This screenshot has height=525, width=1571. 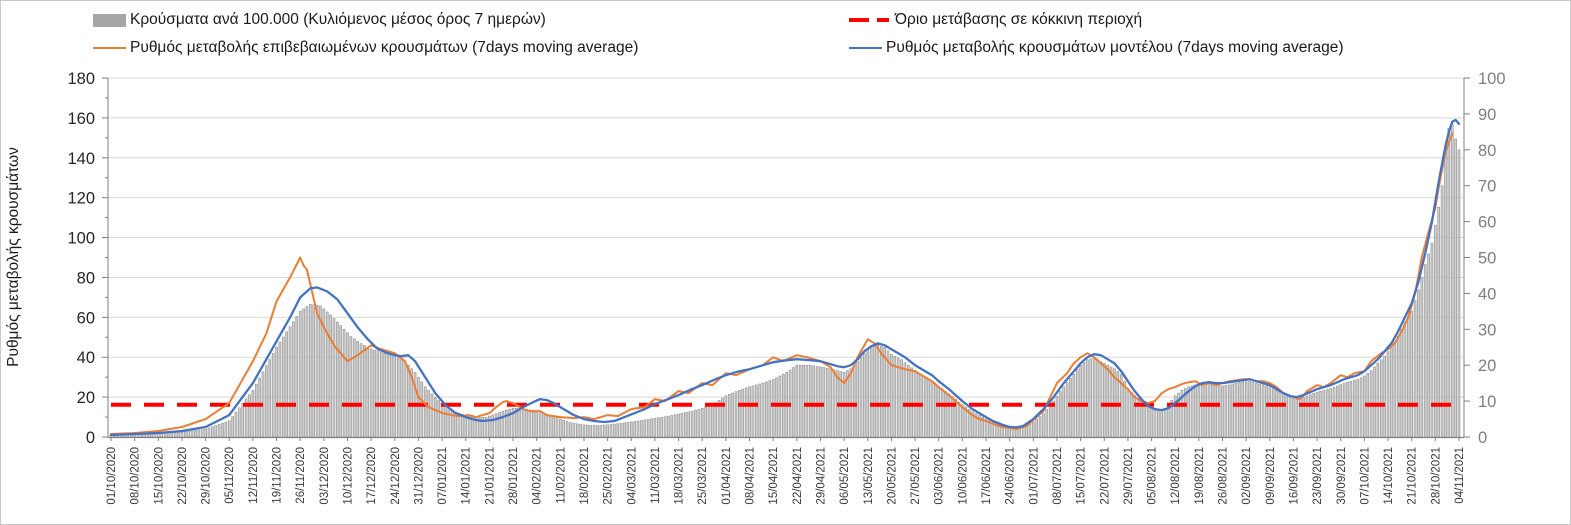 I want to click on x-axis-date-label: 19/08/2021, so click(x=1200, y=476).